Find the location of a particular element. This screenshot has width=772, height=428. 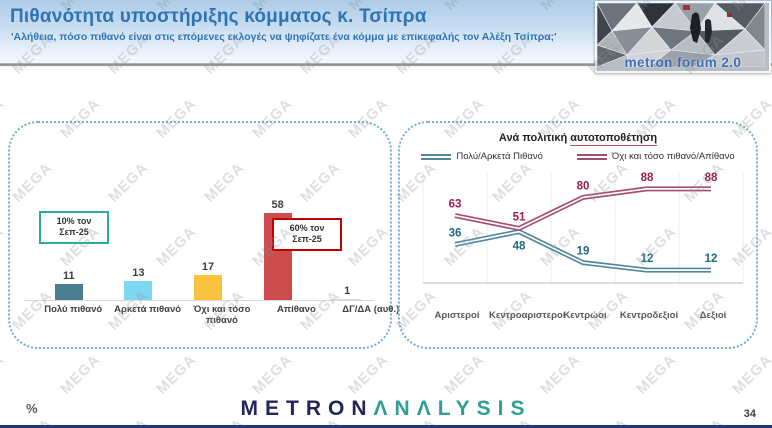

brand-analysis: ΛNΛLYSIS is located at coordinates (452, 408).